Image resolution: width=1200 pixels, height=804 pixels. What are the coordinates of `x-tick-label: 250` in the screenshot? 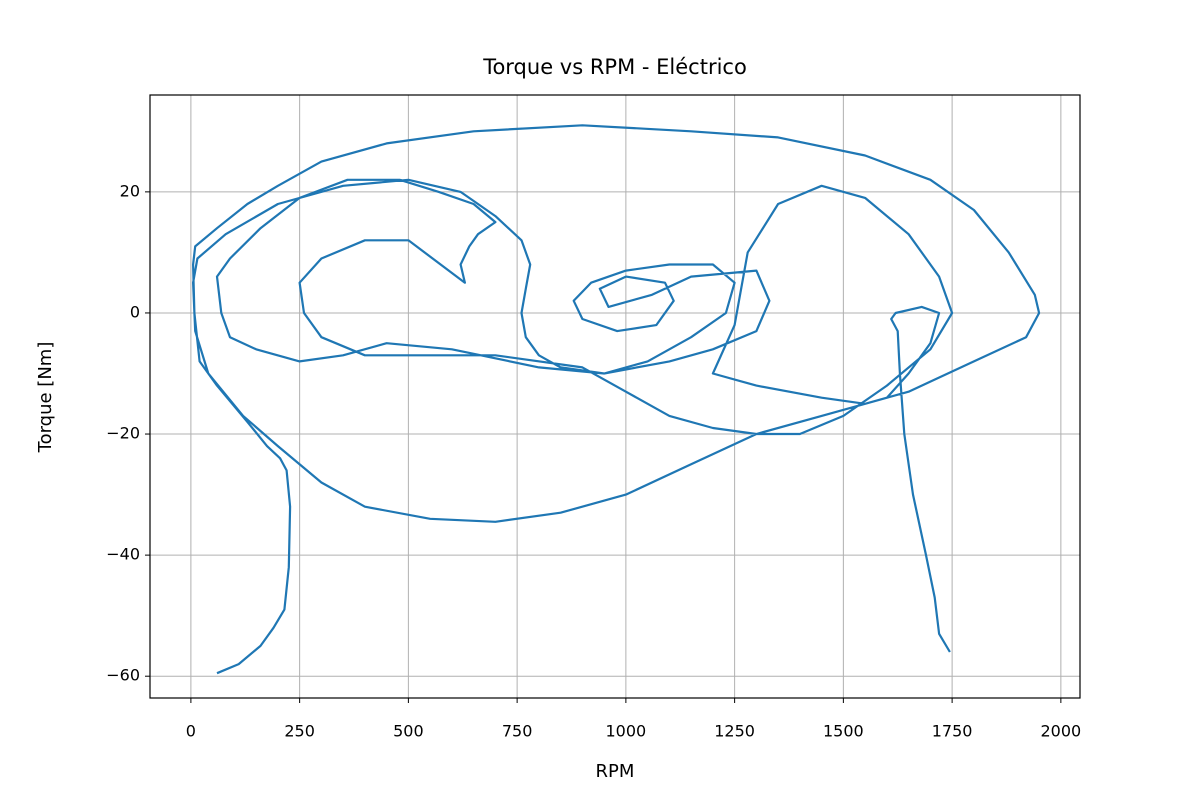 It's located at (299, 731).